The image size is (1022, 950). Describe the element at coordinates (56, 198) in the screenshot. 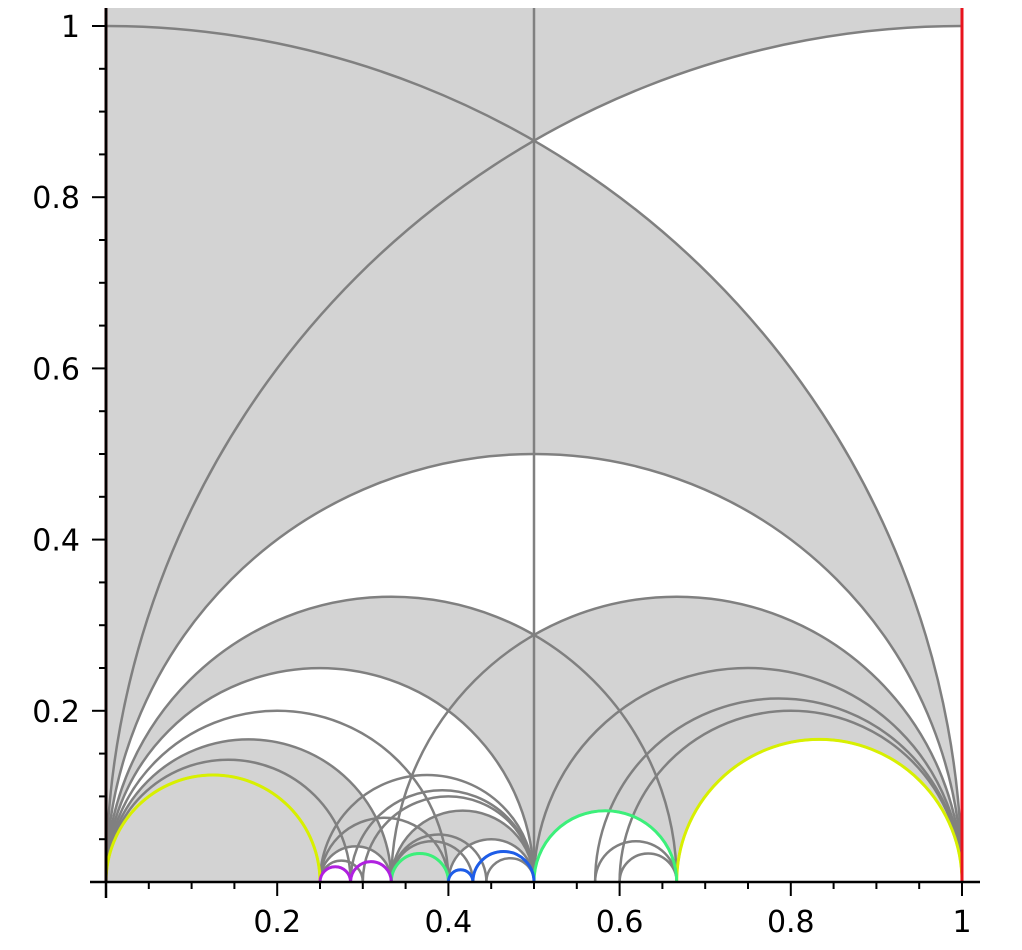

I see `y-tick-label: 0.8` at that location.